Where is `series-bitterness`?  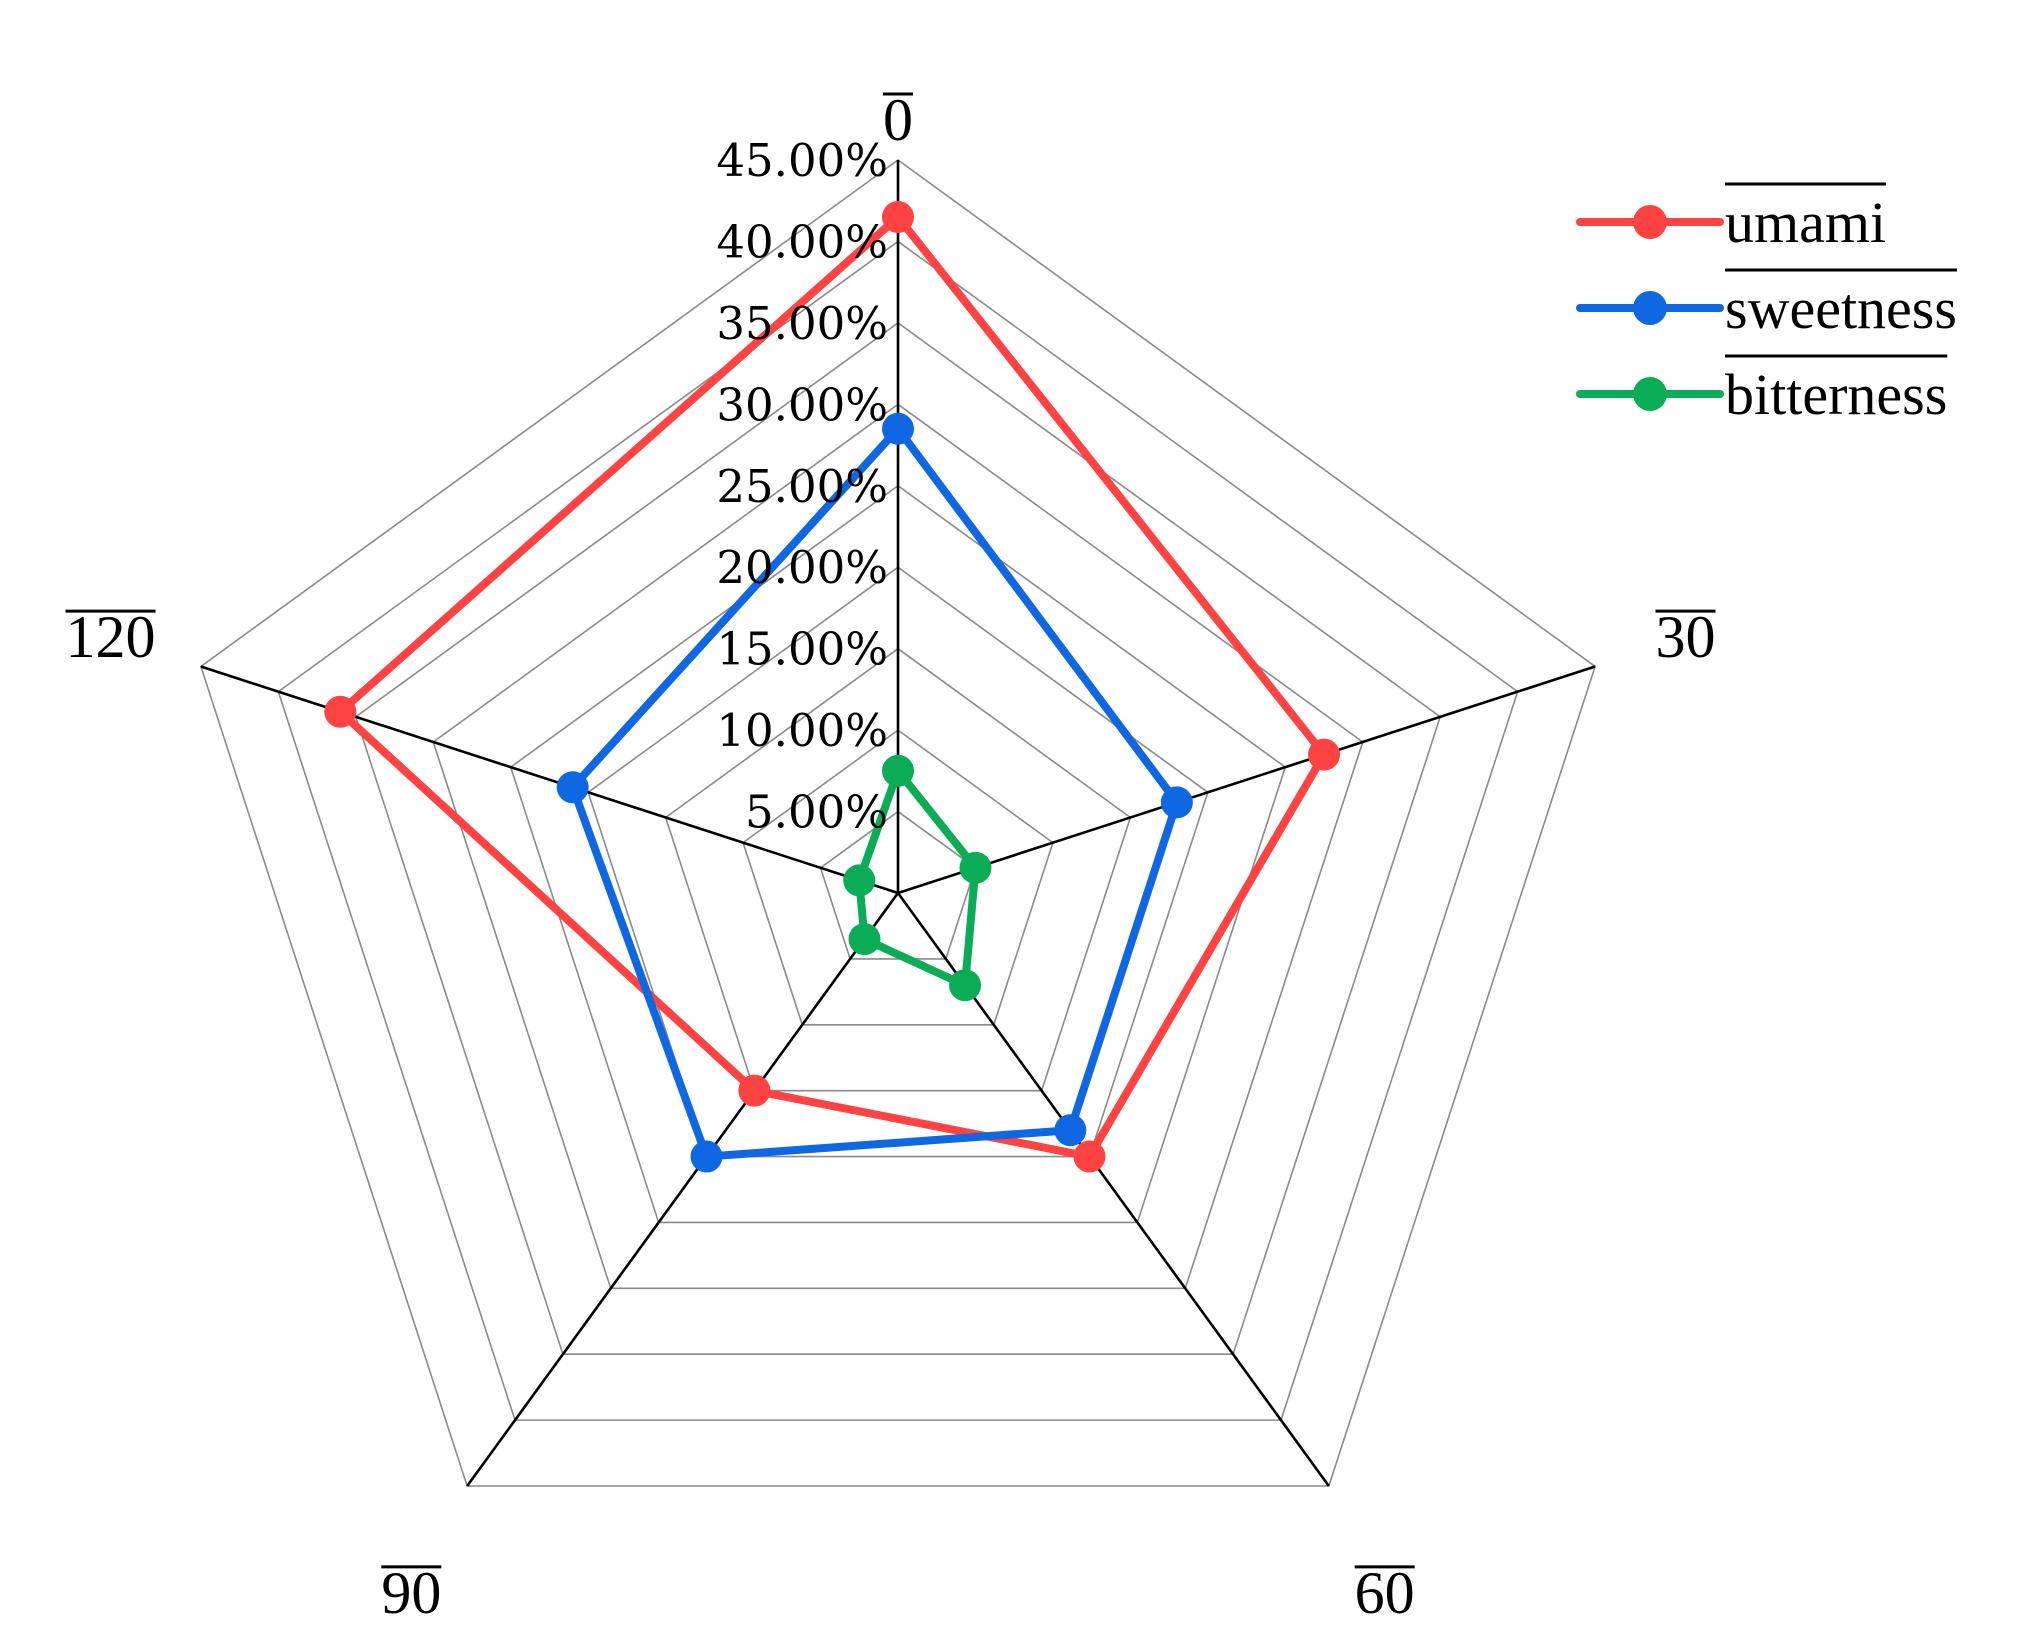
series-bitterness is located at coordinates (917, 878).